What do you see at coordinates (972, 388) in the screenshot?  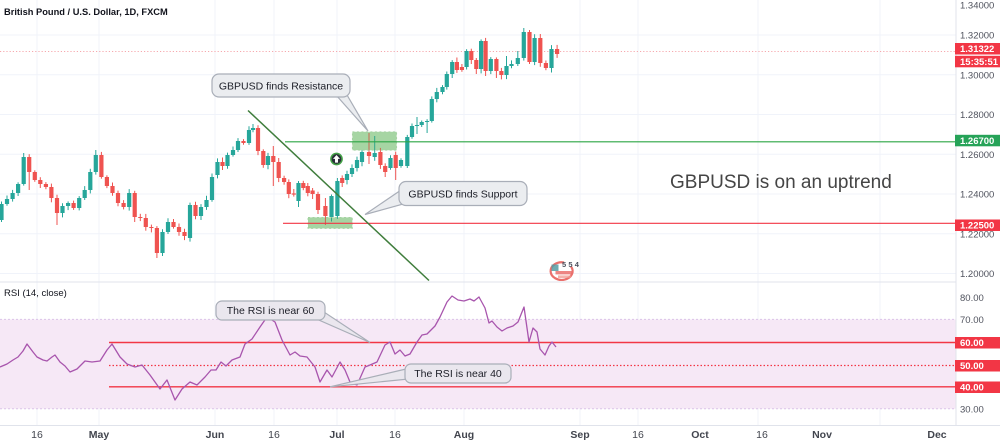 I see `svg-text: 40.00` at bounding box center [972, 388].